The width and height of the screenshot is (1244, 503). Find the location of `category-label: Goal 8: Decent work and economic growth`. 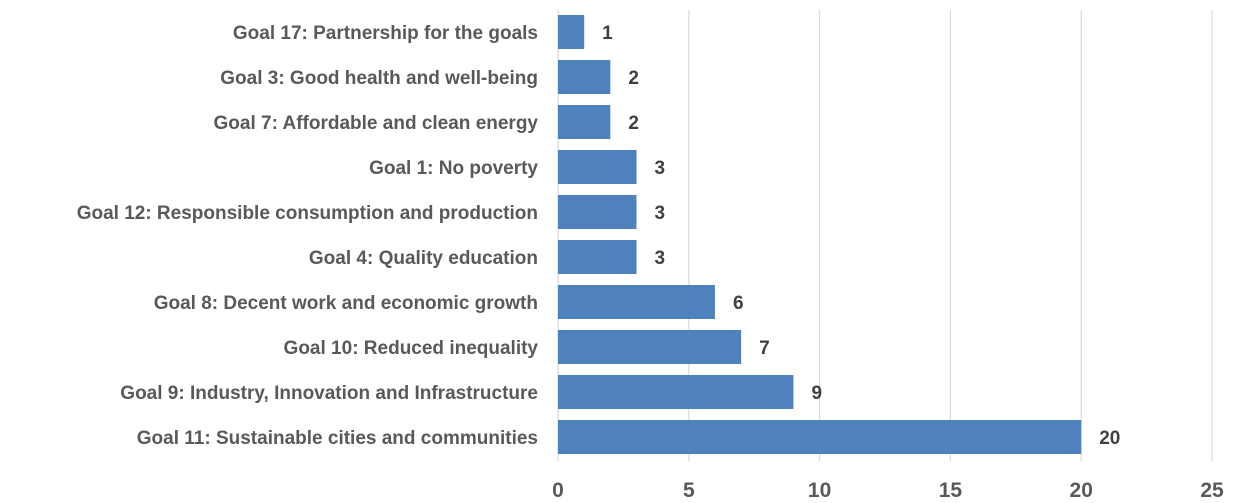

category-label: Goal 8: Decent work and economic growth is located at coordinates (346, 303).